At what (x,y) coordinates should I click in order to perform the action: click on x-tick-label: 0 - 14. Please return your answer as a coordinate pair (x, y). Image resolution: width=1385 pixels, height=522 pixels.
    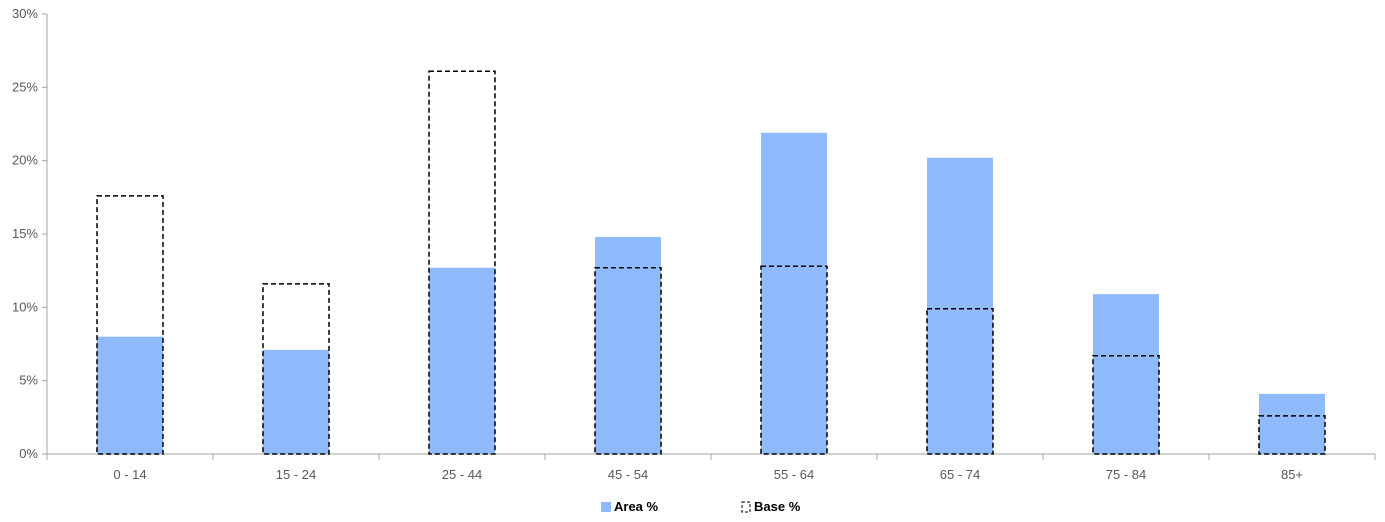
    Looking at the image, I should click on (129, 474).